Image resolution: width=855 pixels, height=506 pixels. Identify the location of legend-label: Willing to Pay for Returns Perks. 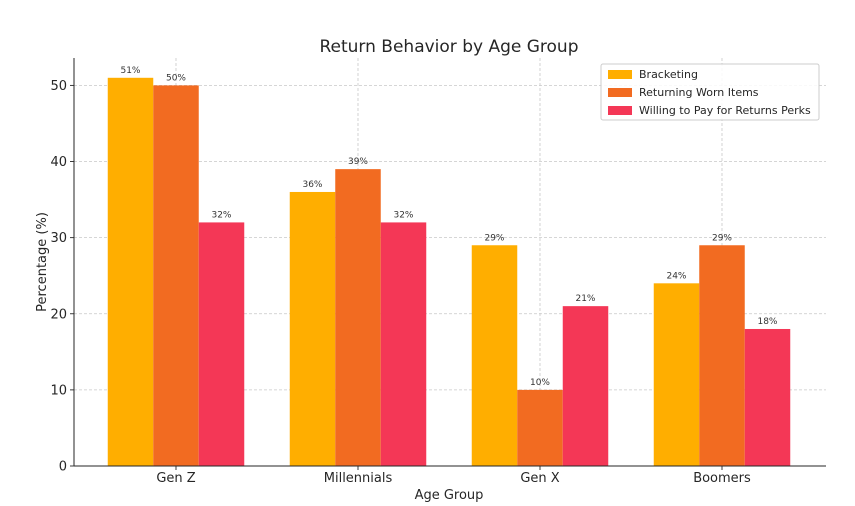
(725, 110).